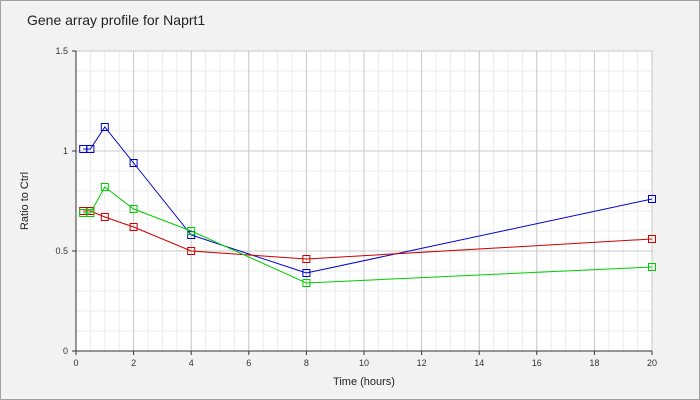 The width and height of the screenshot is (700, 400). Describe the element at coordinates (652, 363) in the screenshot. I see `x-tick-label: 20` at that location.